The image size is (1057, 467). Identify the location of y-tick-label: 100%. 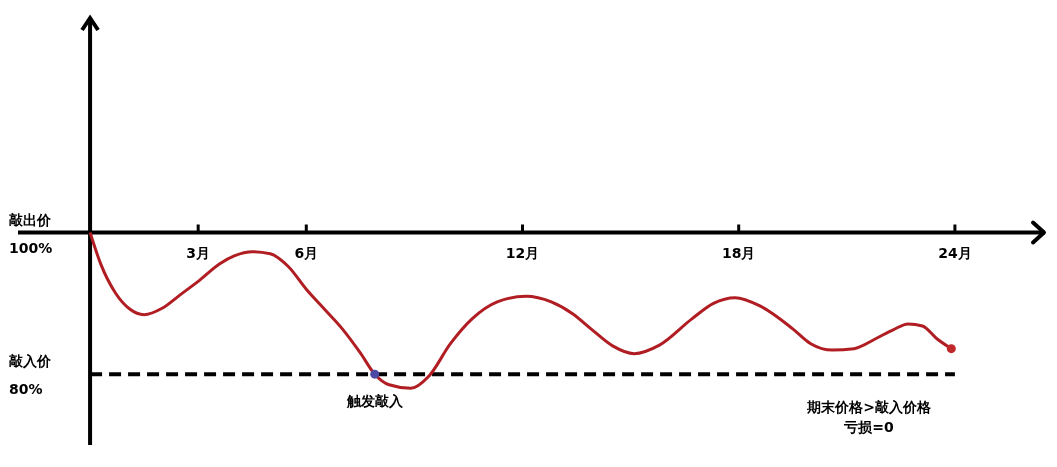
(31, 247).